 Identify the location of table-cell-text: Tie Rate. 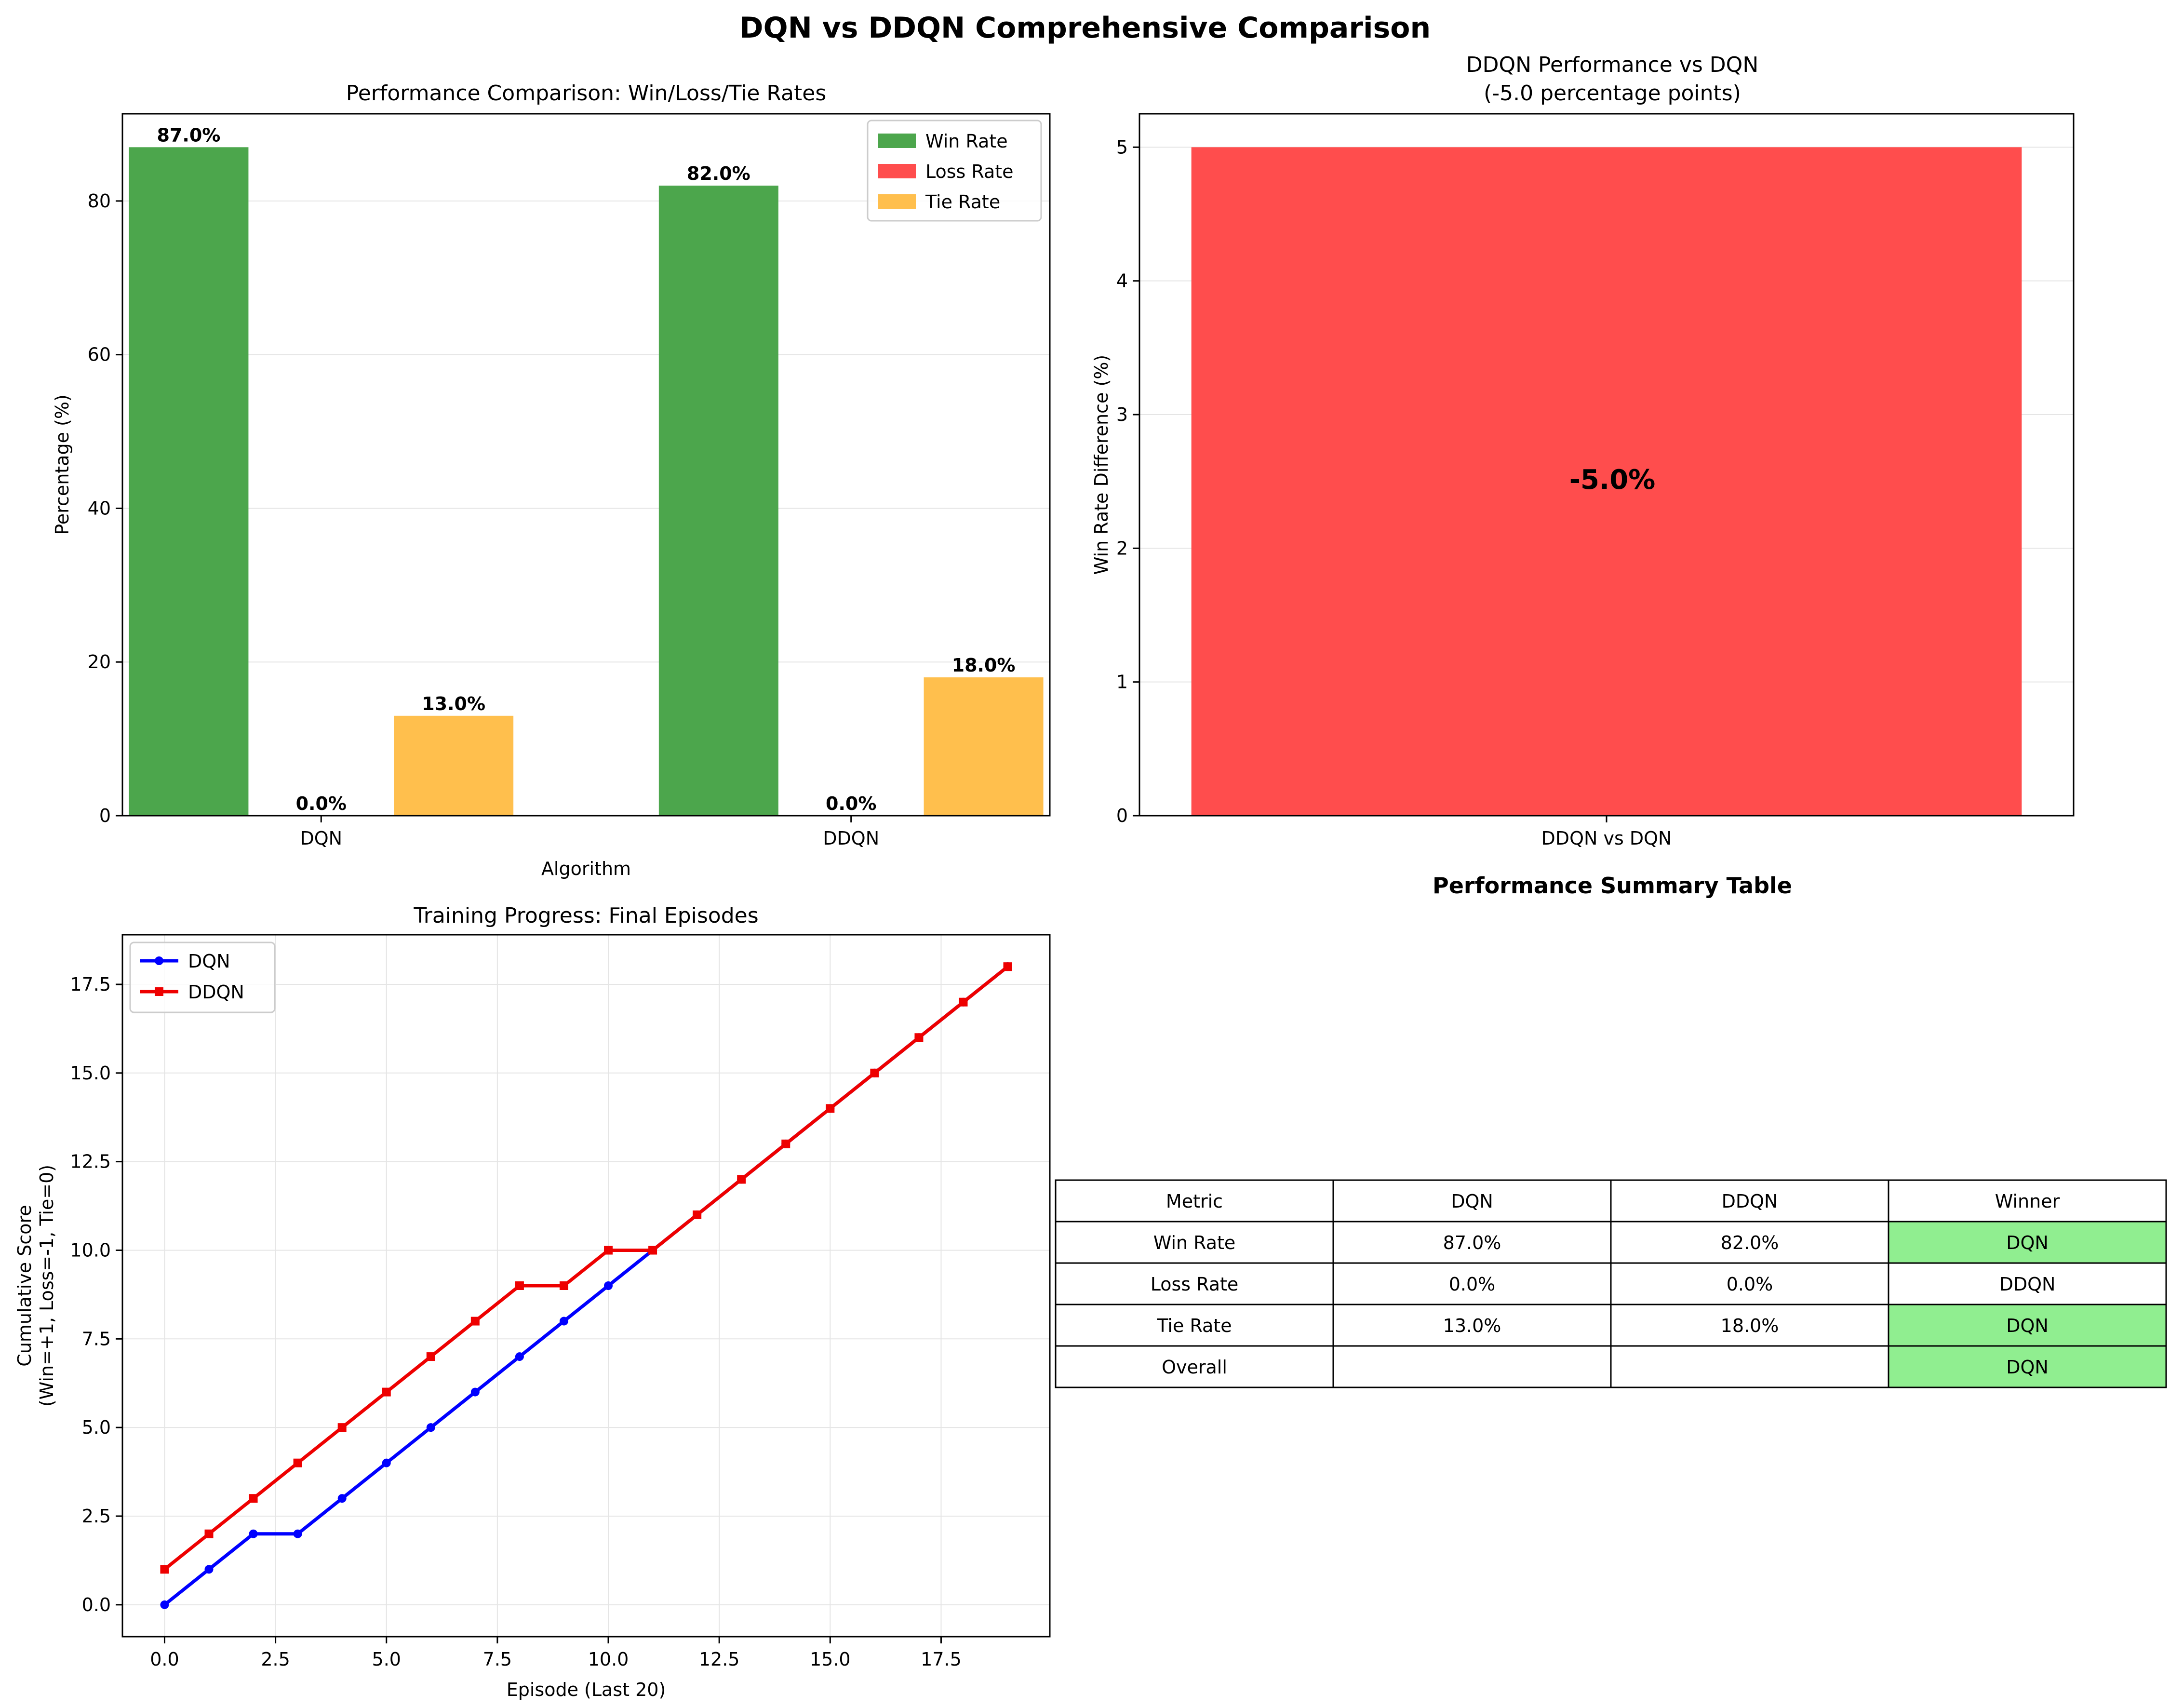
(1194, 1325).